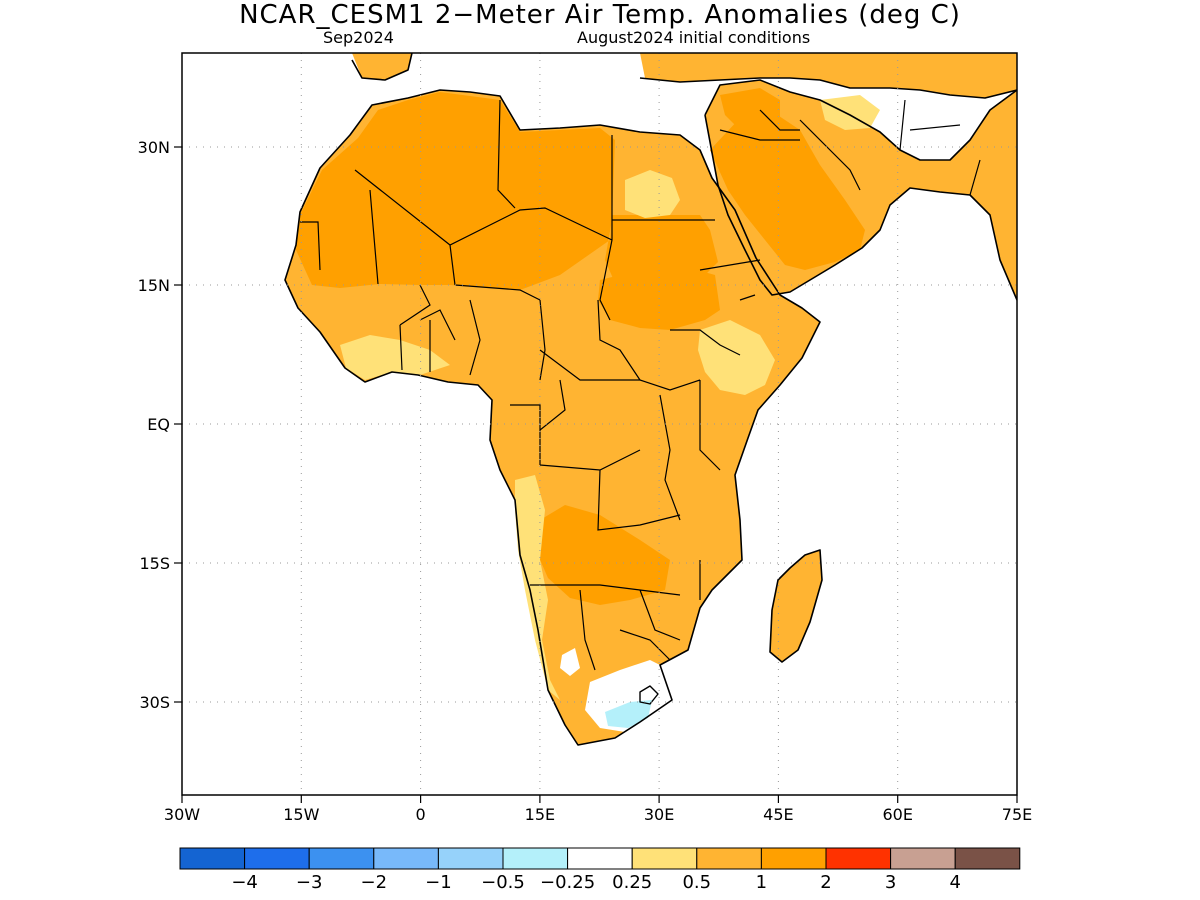 The height and width of the screenshot is (900, 1200). What do you see at coordinates (750, 114) in the screenshot?
I see `north-arabia-1to2` at bounding box center [750, 114].